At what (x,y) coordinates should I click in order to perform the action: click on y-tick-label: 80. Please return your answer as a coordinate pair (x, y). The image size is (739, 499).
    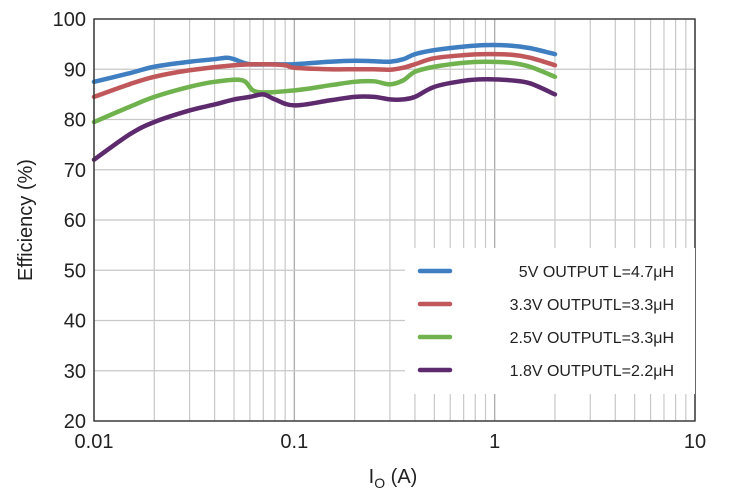
    Looking at the image, I should click on (75, 121).